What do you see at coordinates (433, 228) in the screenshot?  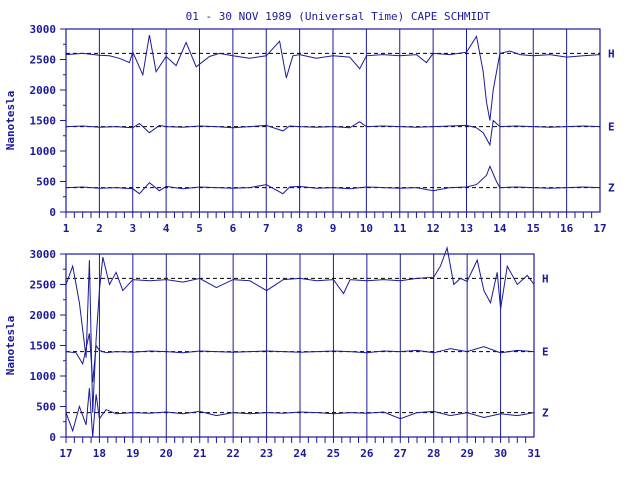 I see `x-tick-label: 12` at bounding box center [433, 228].